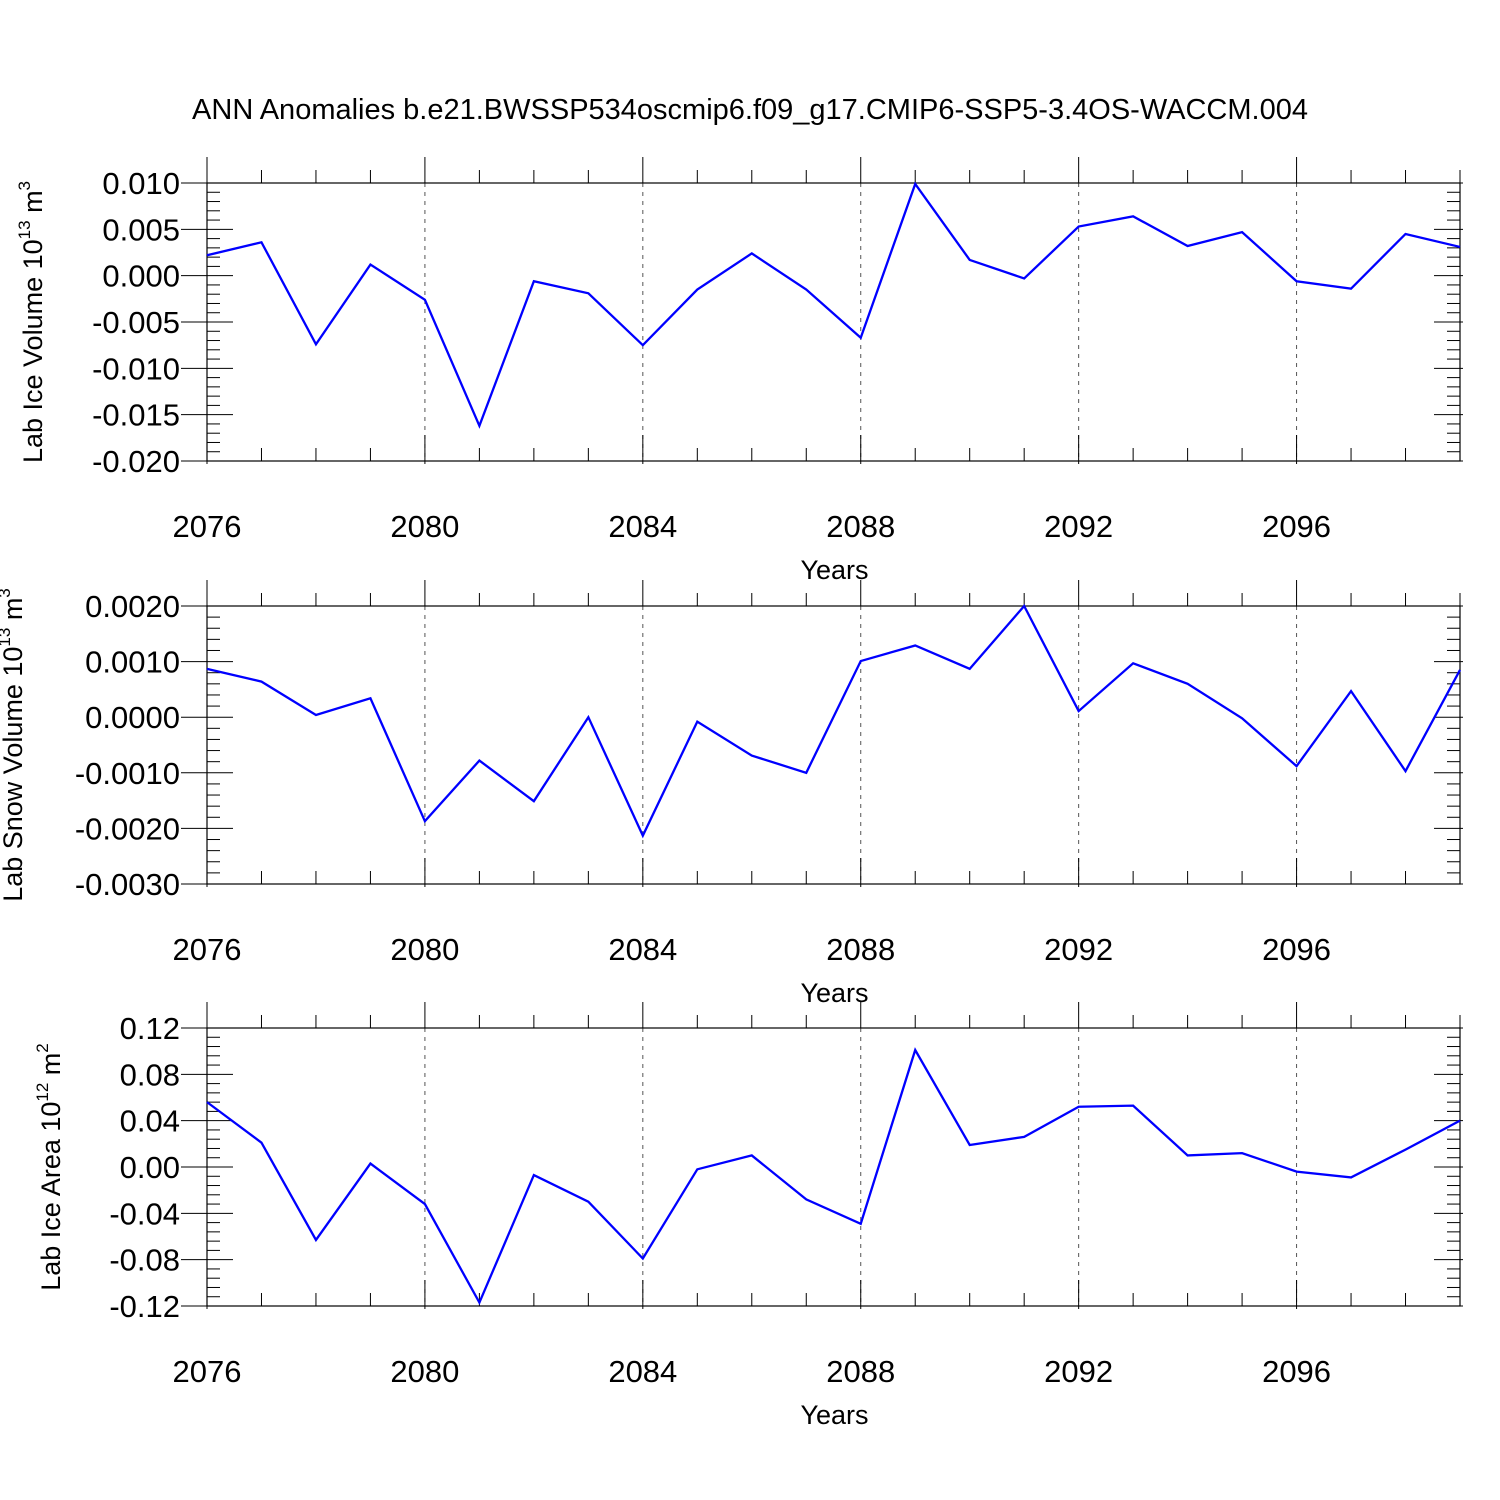  What do you see at coordinates (136, 415) in the screenshot?
I see `y-tick-label: -0.015` at bounding box center [136, 415].